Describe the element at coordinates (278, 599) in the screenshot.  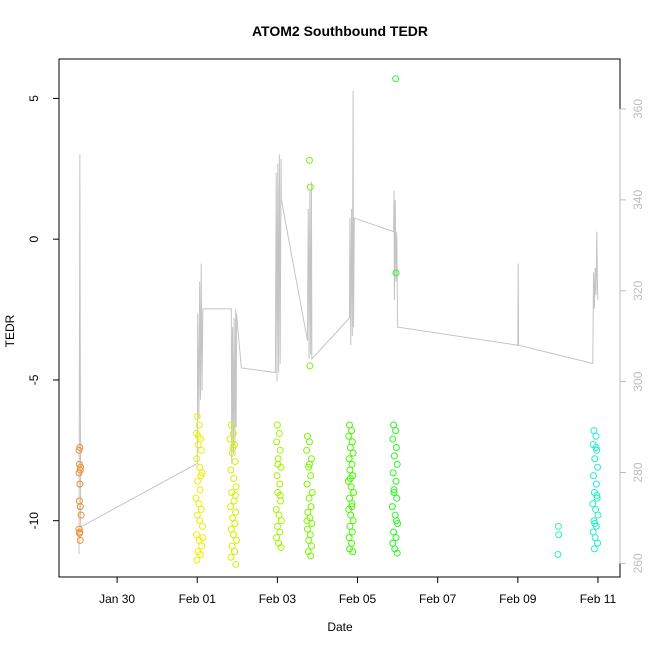
I see `x-tick-label: Feb 03` at that location.